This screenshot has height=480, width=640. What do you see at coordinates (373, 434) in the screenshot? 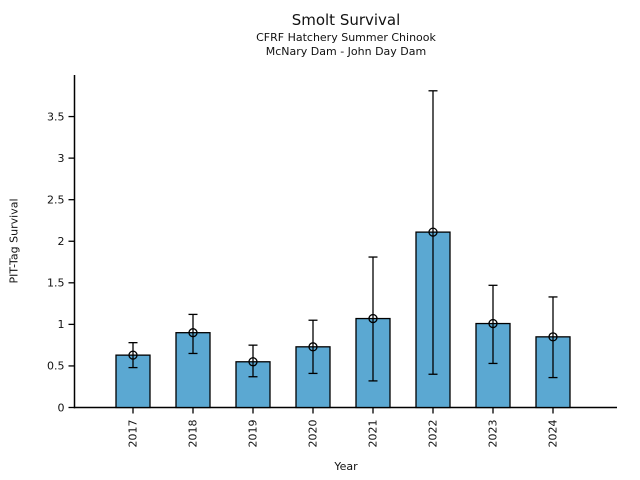
I see `x-tick-label-2021: 2021` at bounding box center [373, 434].